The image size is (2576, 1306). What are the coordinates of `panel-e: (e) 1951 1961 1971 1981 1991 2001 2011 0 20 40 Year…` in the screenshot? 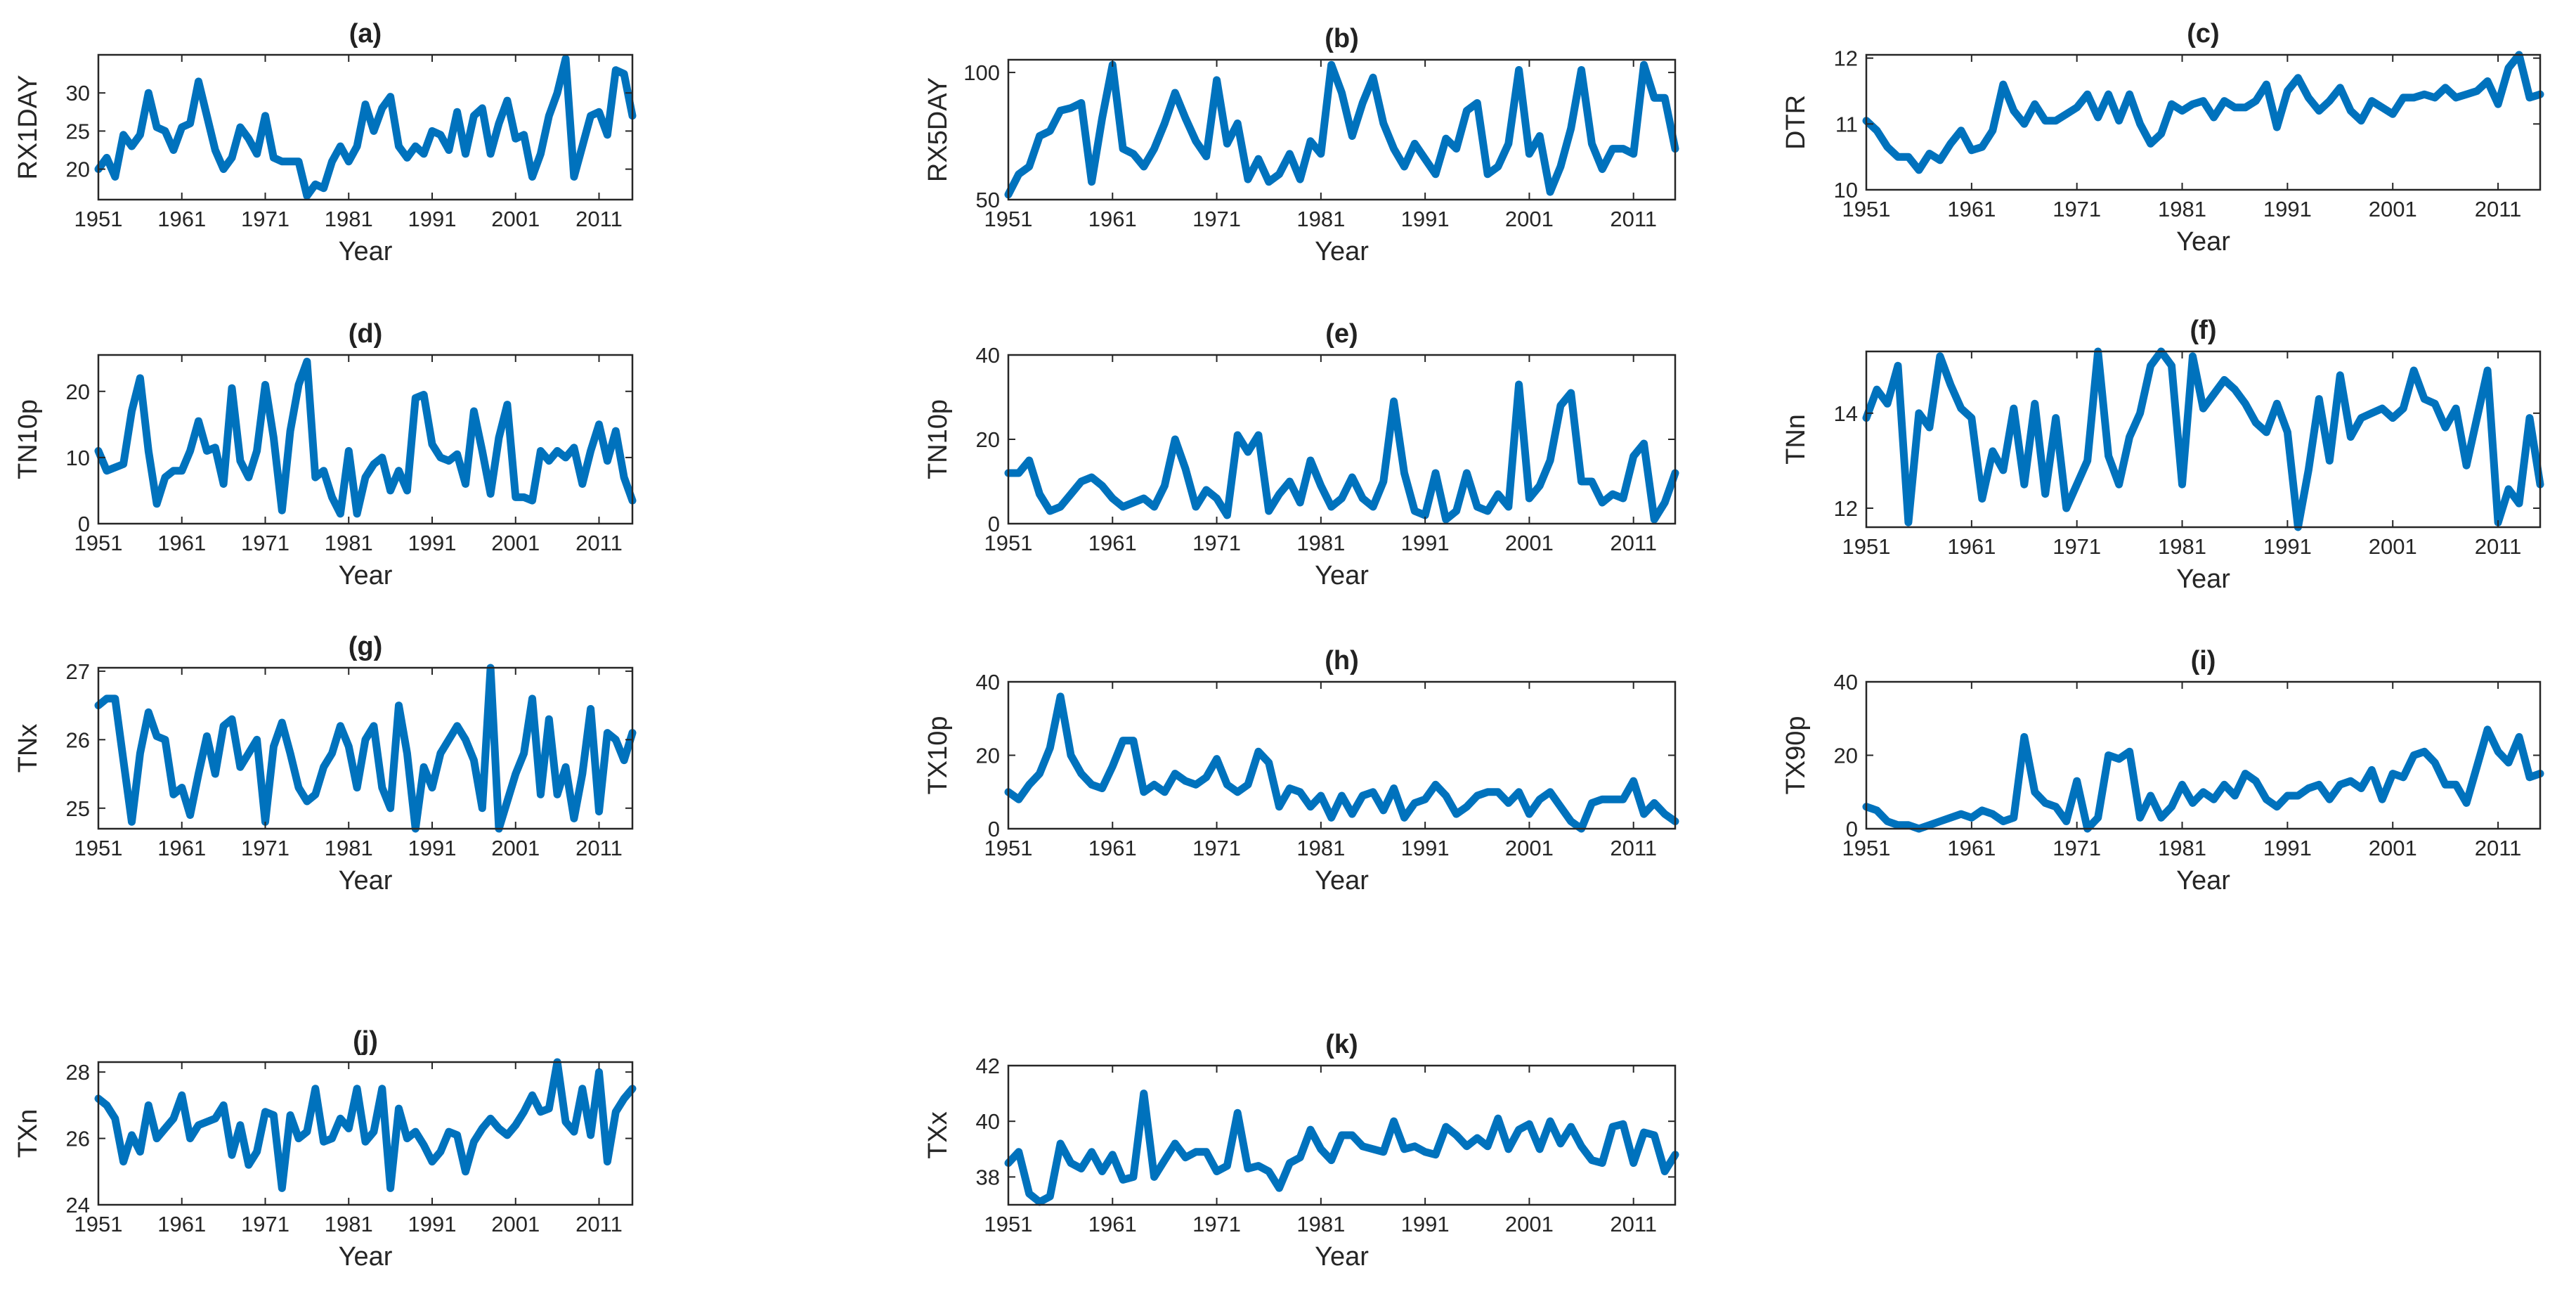 It's located at (1301, 454).